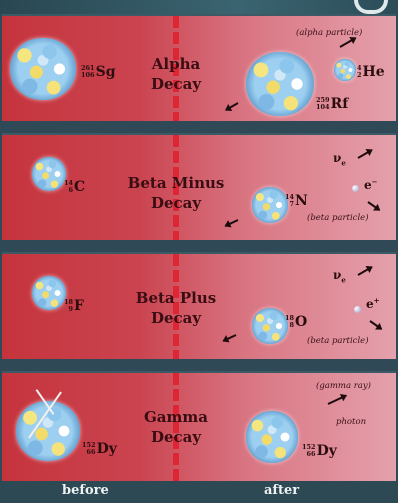  Describe the element at coordinates (337, 399) in the screenshot. I see `photon-arrow` at that location.